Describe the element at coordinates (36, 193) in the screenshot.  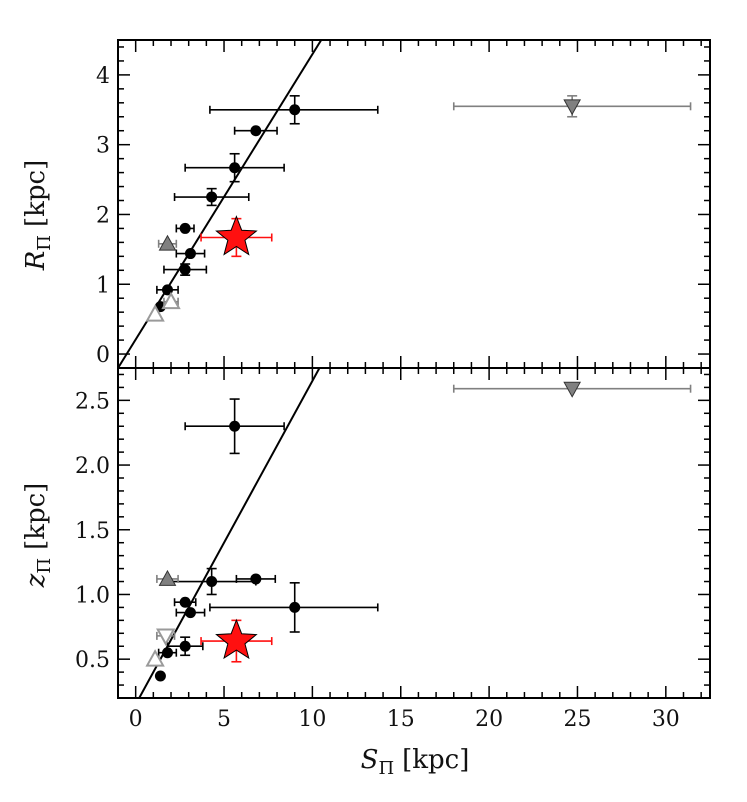
I see `y-label-unit-top: [kpc]` at that location.